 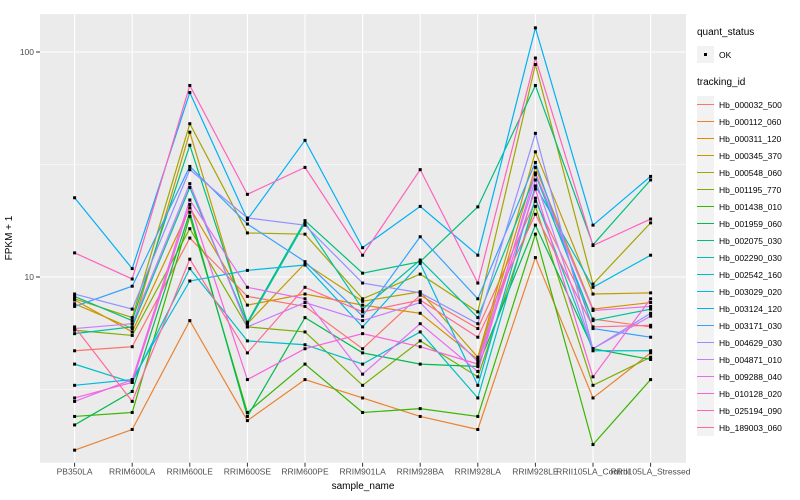 I want to click on legend-label: Hb_003124_120, so click(x=750, y=308).